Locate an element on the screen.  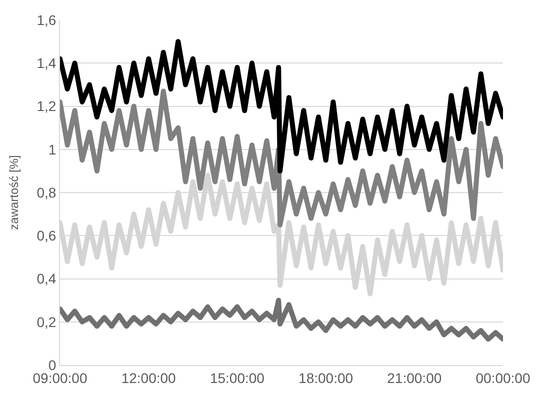
y-tick-label: 0,8 is located at coordinates (46, 192).